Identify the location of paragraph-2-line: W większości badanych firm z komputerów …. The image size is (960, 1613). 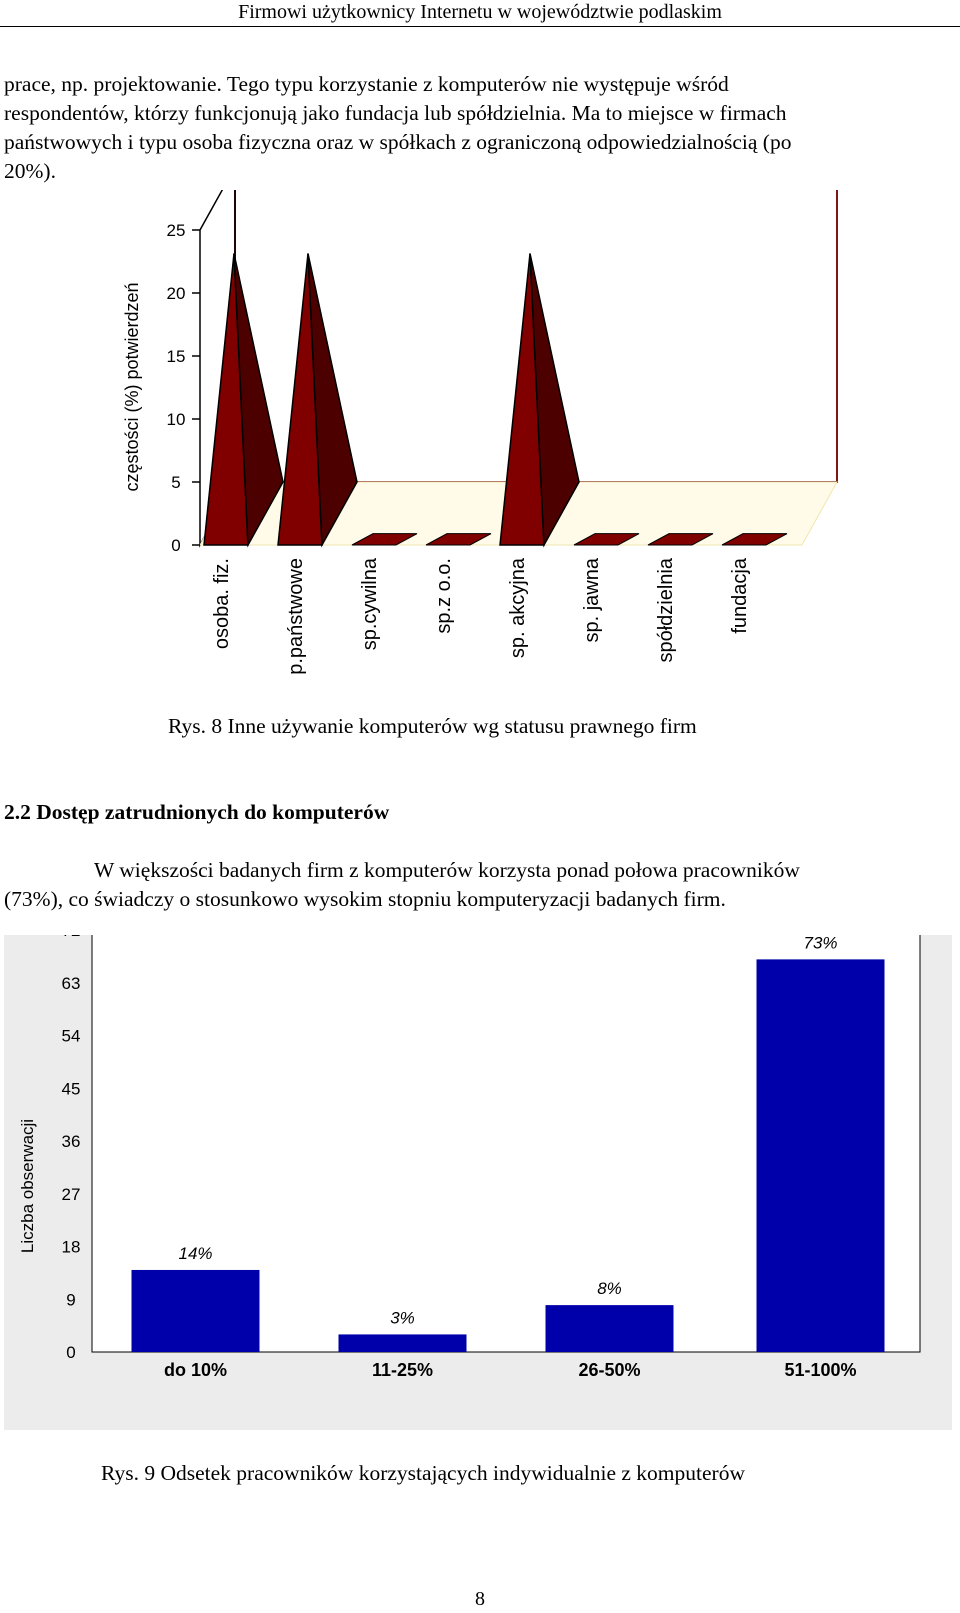
(447, 870).